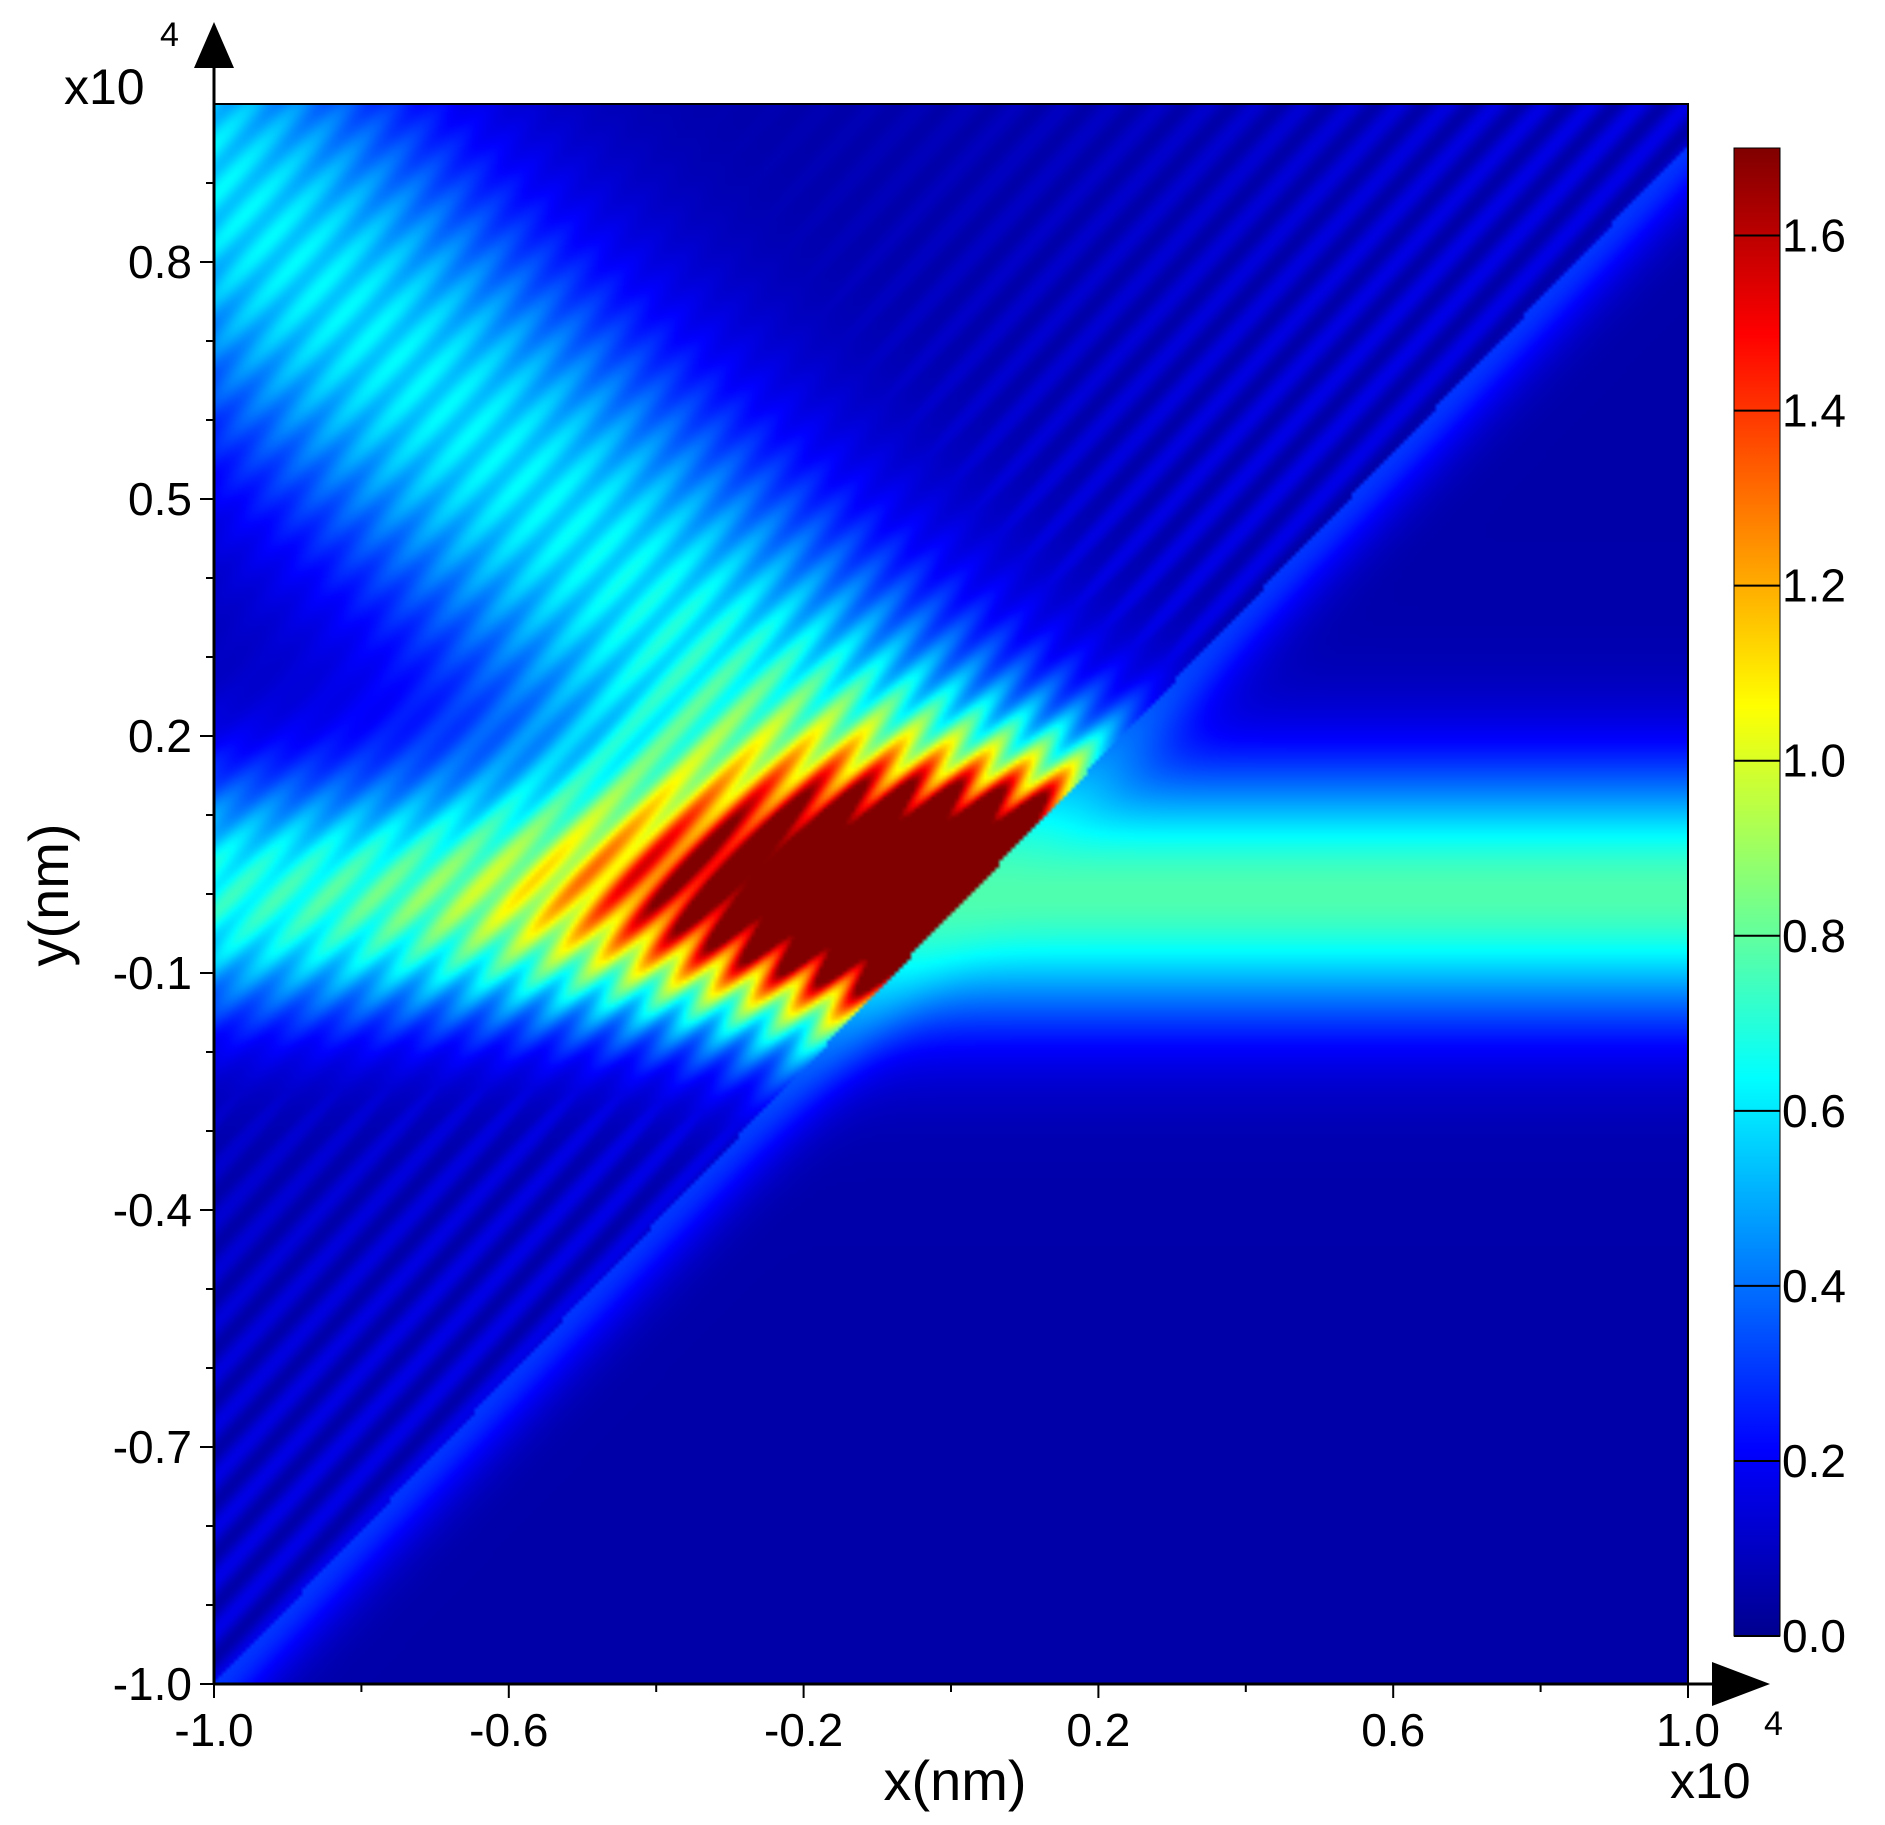 The width and height of the screenshot is (1885, 1825). What do you see at coordinates (947, 1720) in the screenshot?
I see `x-axis-ticks: -1.0 -0.6 -0.2 0.2 0.6 1.0` at bounding box center [947, 1720].